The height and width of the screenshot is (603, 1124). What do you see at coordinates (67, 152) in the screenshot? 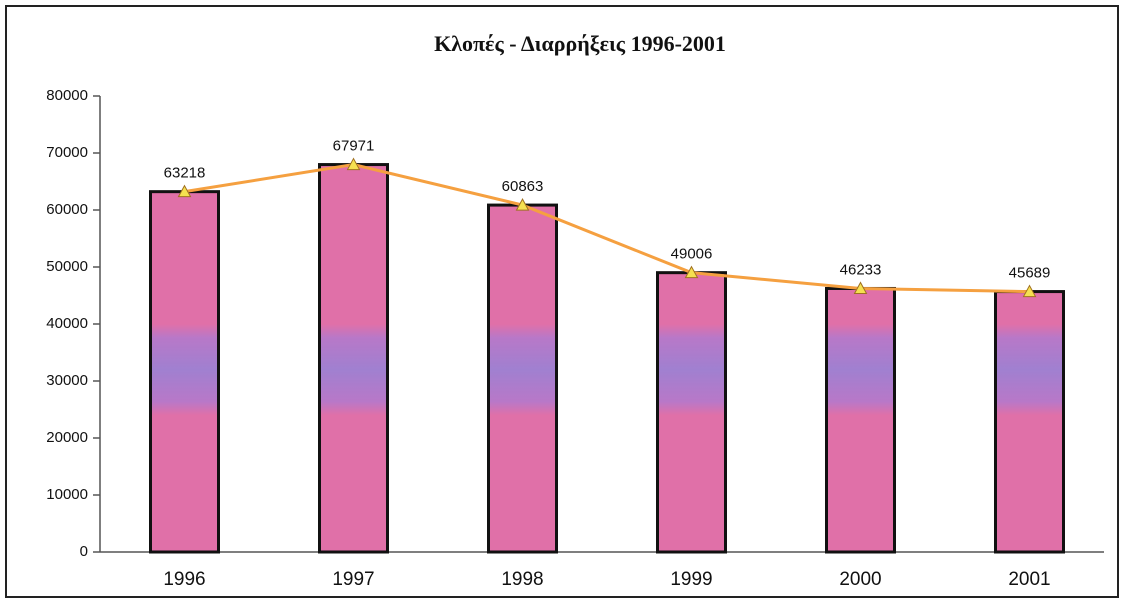
I see `y-tick-label: 70000` at bounding box center [67, 152].